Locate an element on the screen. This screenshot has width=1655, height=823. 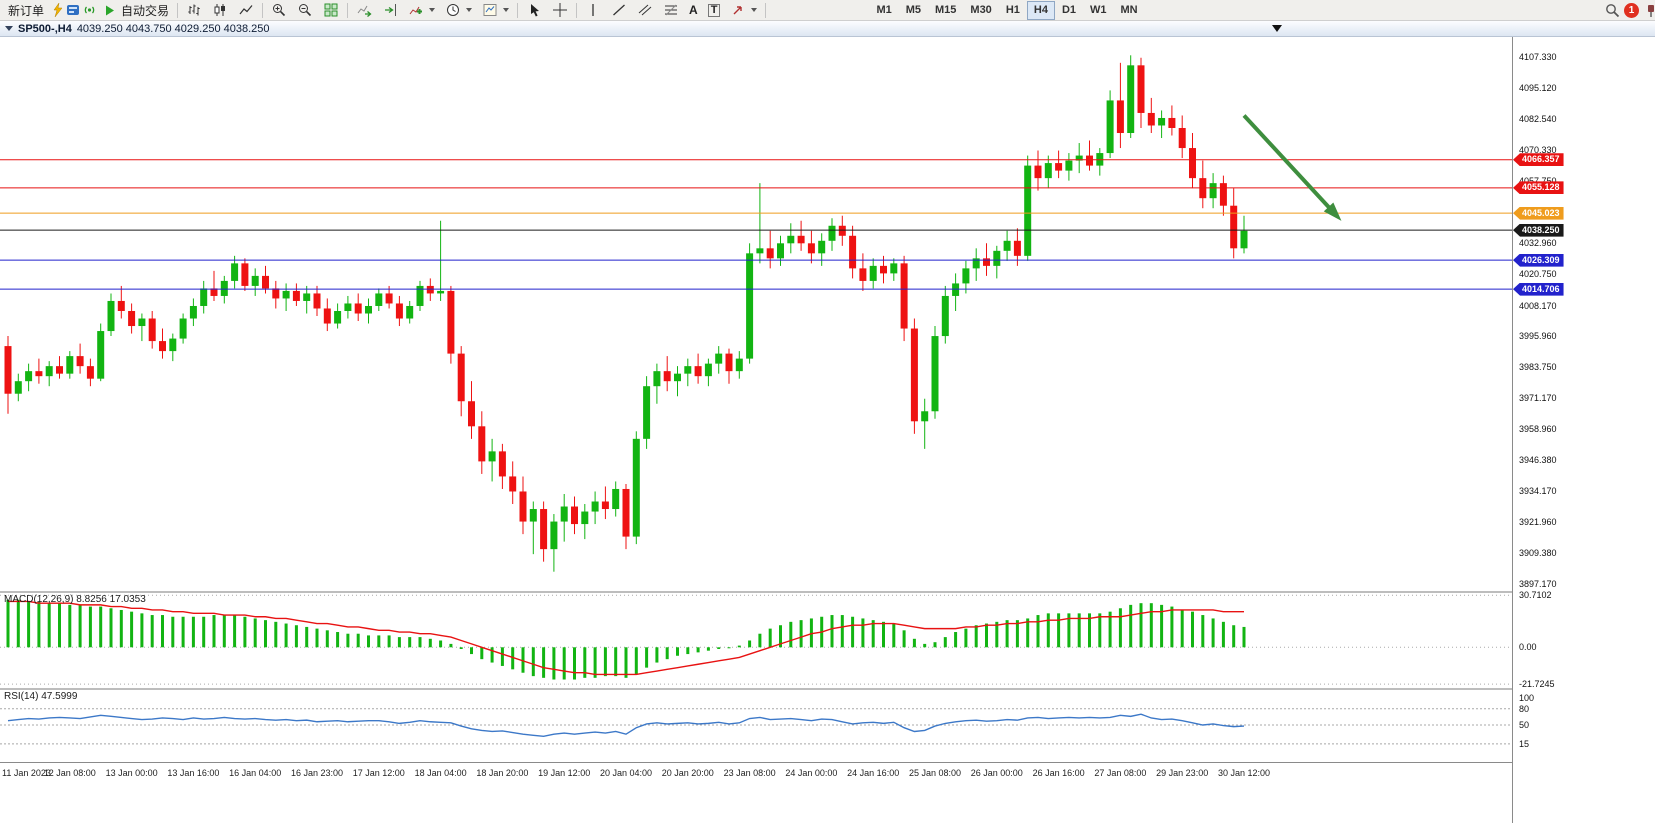
new-order-label: 新订单 is located at coordinates (26, 10).